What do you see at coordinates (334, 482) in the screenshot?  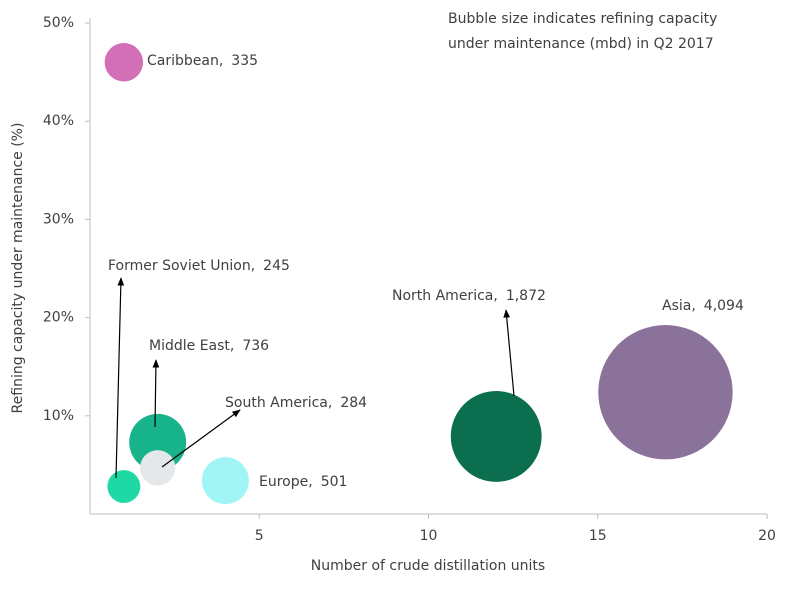 I see `label-value: 501` at bounding box center [334, 482].